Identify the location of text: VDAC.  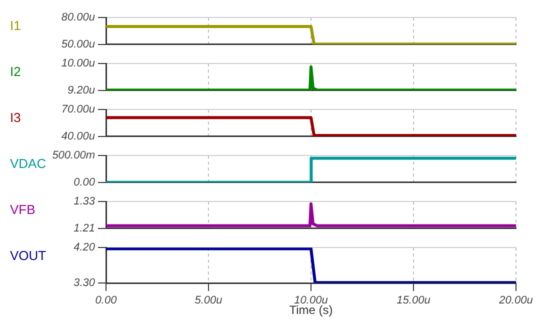
(28, 163).